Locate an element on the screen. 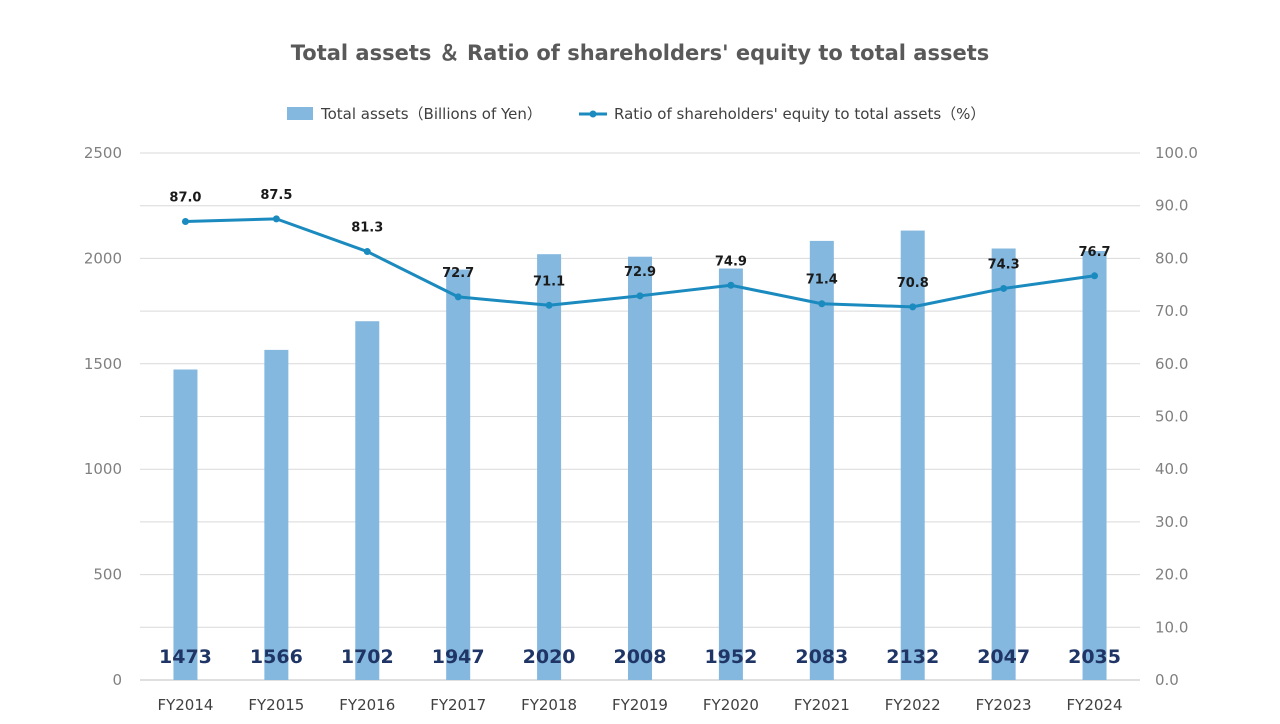  bar-data-label: 1473 is located at coordinates (185, 657).